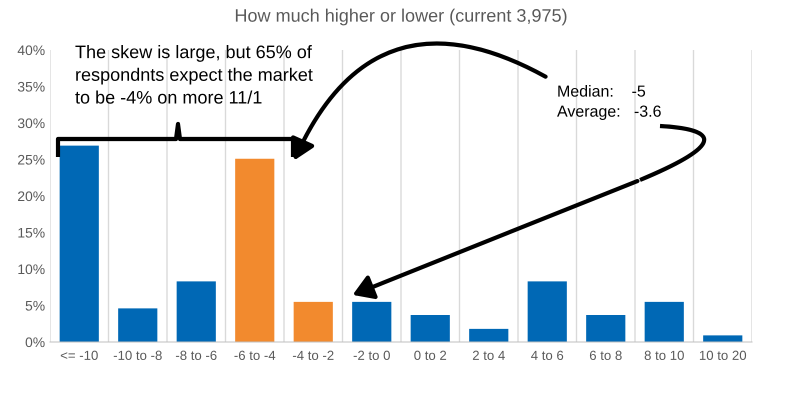 The image size is (802, 399). What do you see at coordinates (372, 355) in the screenshot?
I see `x-tick-label: -2 to 0` at bounding box center [372, 355].